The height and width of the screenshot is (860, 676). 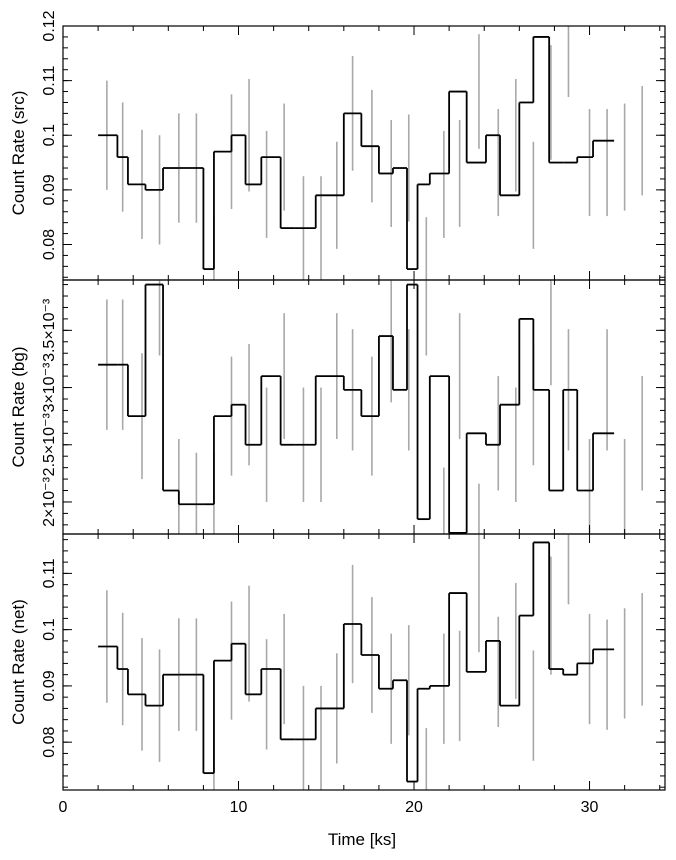 I want to click on y-tick-label: 3×10⁻³, so click(x=49, y=387).